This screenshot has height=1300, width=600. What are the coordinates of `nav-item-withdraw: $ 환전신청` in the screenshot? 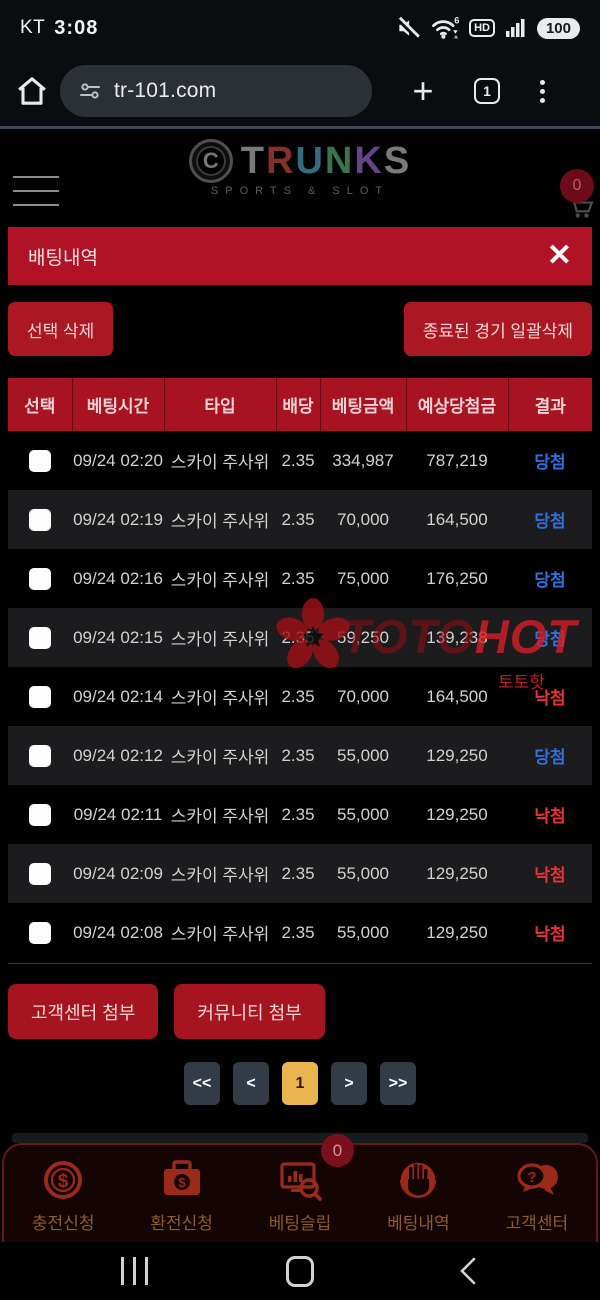 It's located at (181, 1193).